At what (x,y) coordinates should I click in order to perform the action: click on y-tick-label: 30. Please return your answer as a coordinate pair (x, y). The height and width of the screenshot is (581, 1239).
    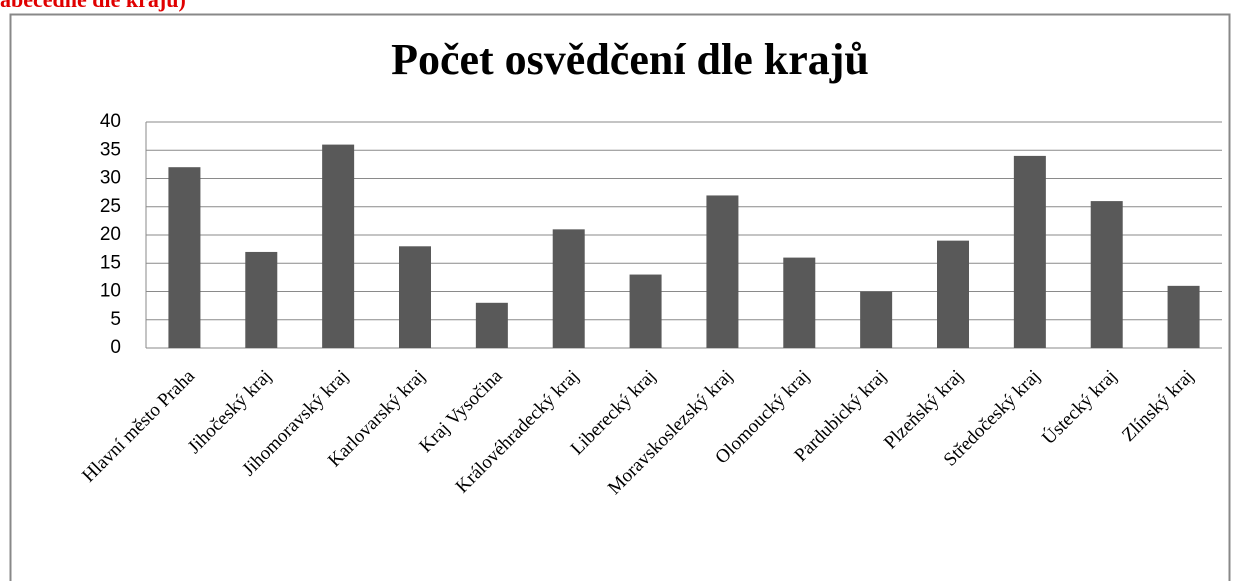
    Looking at the image, I should click on (110, 178).